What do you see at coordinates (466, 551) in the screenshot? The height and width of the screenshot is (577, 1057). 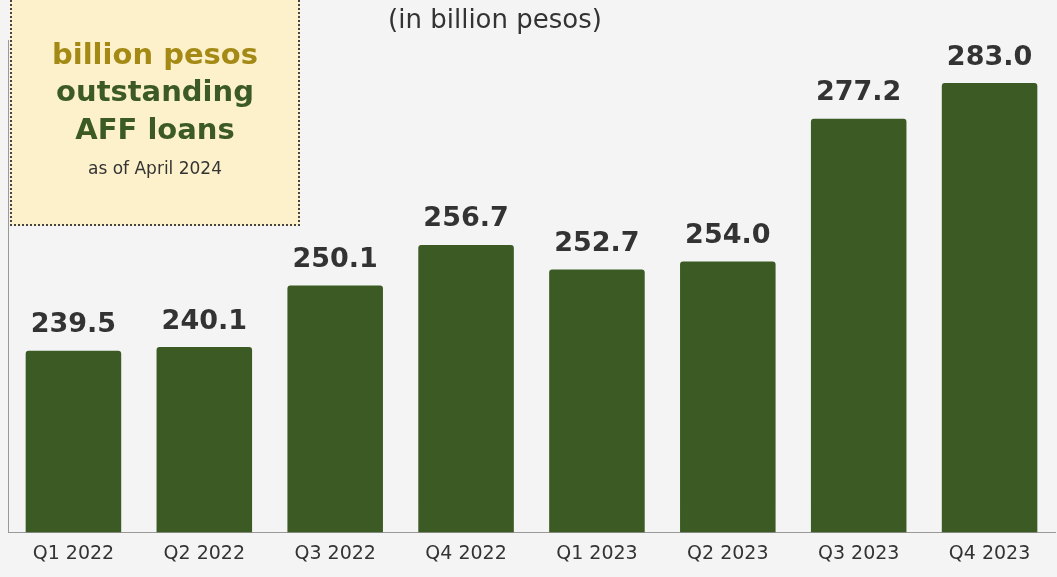 I see `x-tick-label: Q4 2022` at bounding box center [466, 551].